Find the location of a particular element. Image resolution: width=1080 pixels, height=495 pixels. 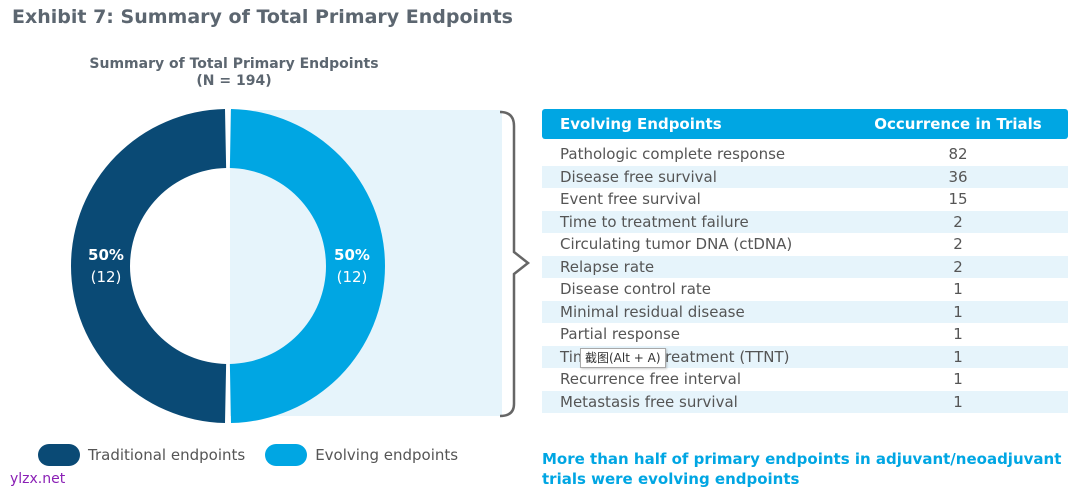

table-header: Evolving Endpoints Occurrence in Trials is located at coordinates (805, 124).